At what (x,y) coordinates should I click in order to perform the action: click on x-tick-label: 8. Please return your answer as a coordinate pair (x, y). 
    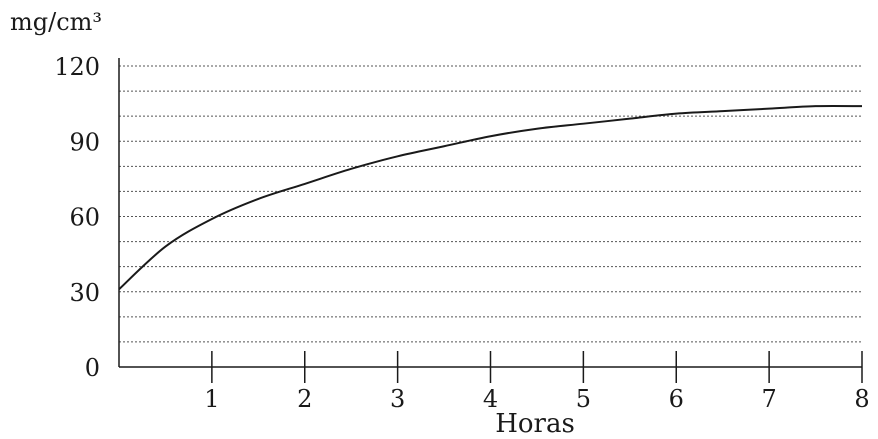
    Looking at the image, I should click on (861, 399).